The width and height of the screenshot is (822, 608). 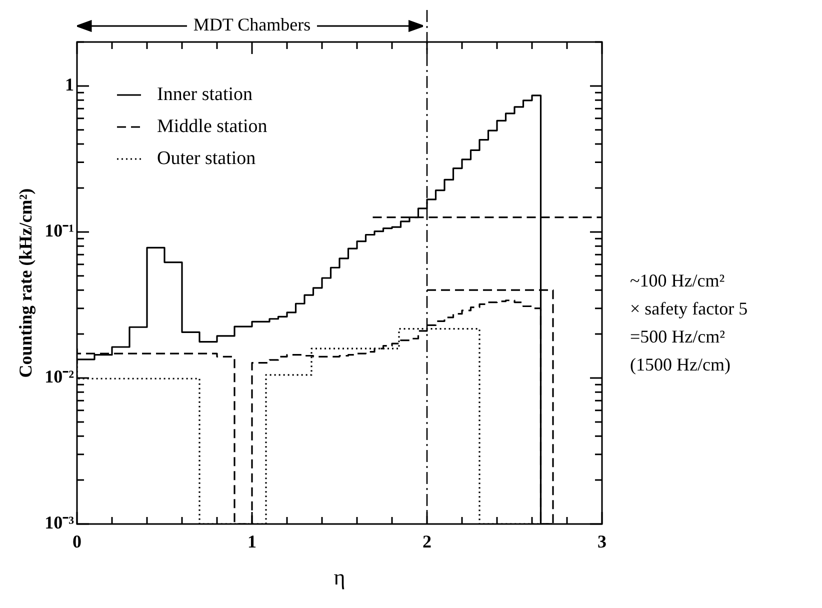 I want to click on text: × safety factor 5, so click(x=689, y=308).